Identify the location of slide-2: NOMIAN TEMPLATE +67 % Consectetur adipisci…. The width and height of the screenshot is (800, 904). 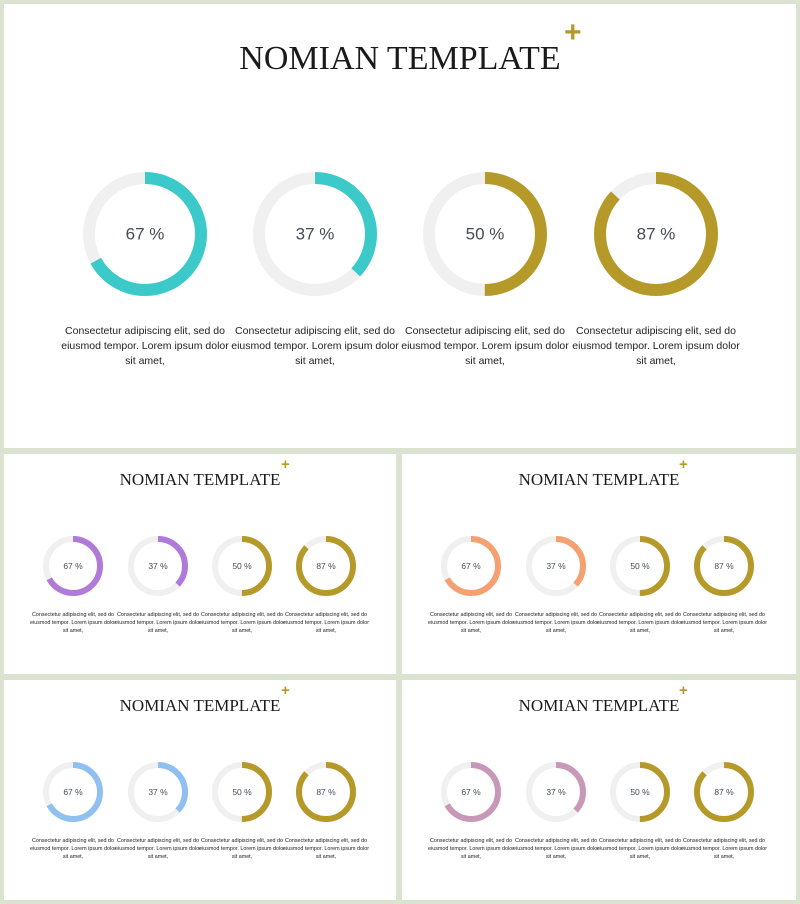
(200, 564).